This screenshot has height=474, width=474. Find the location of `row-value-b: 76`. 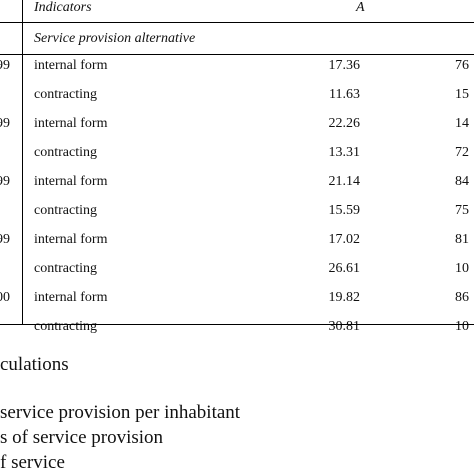

row-value-b: 76 is located at coordinates (462, 65).